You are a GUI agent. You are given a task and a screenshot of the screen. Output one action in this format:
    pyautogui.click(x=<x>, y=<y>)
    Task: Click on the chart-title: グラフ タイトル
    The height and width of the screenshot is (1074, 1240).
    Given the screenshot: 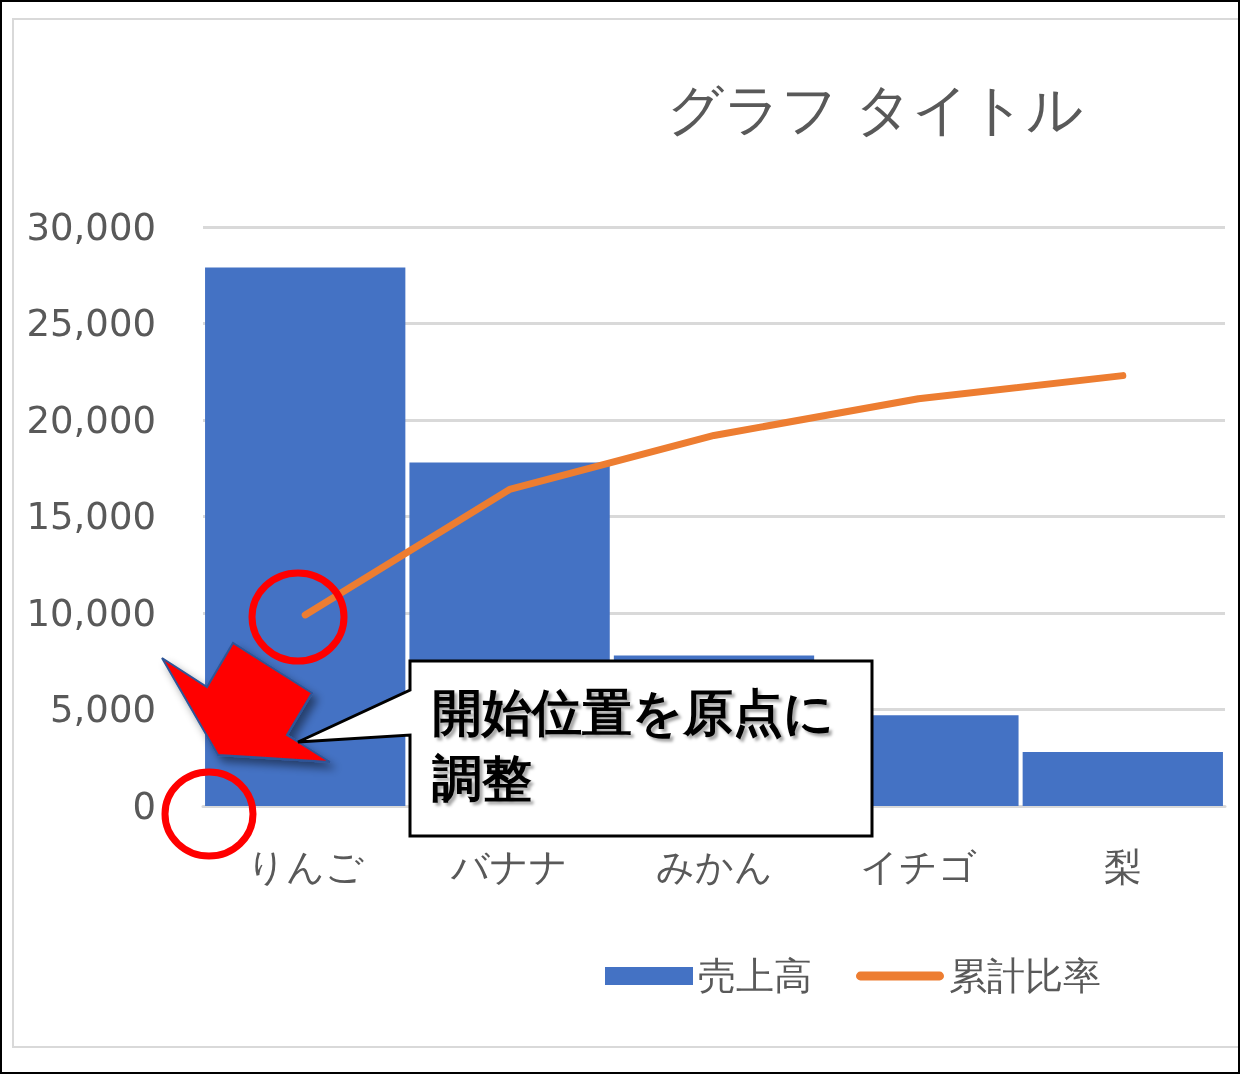 What is the action you would take?
    pyautogui.click(x=875, y=109)
    